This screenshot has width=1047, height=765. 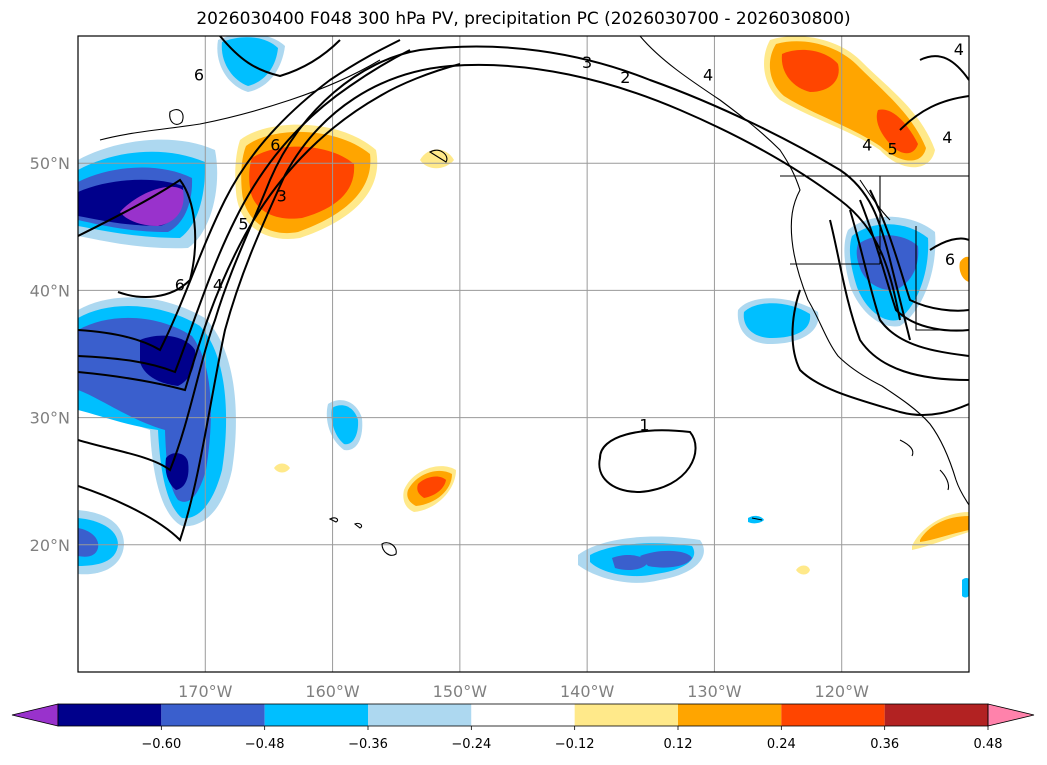 What do you see at coordinates (884, 744) in the screenshot?
I see `colorbar-tick-label: 0.36` at bounding box center [884, 744].